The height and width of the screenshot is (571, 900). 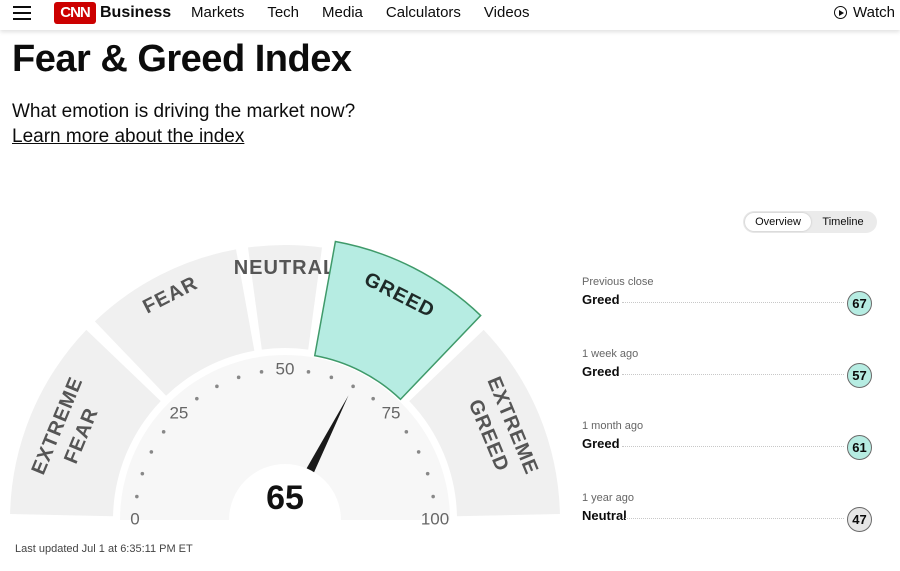 I want to click on history-period-label: 1 week ago, so click(x=610, y=354).